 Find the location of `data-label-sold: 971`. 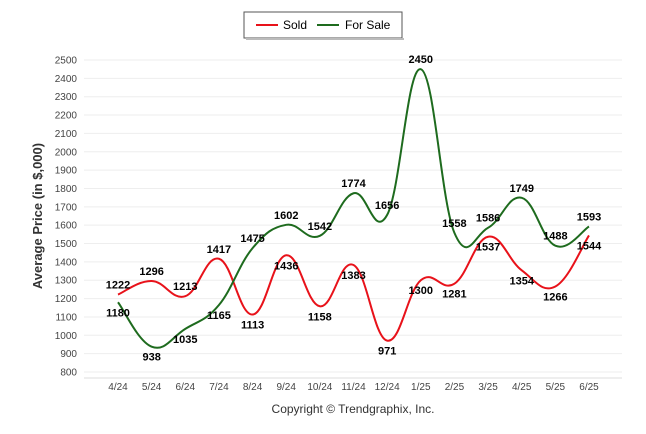

data-label-sold: 971 is located at coordinates (387, 352).